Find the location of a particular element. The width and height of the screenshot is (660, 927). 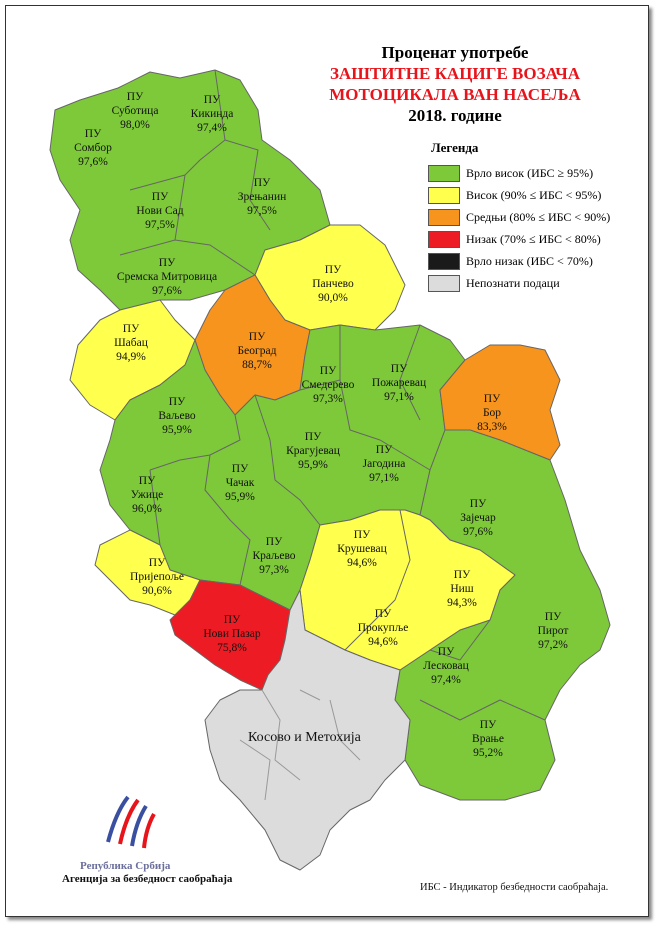

region-name: ПУ Београд is located at coordinates (257, 344).